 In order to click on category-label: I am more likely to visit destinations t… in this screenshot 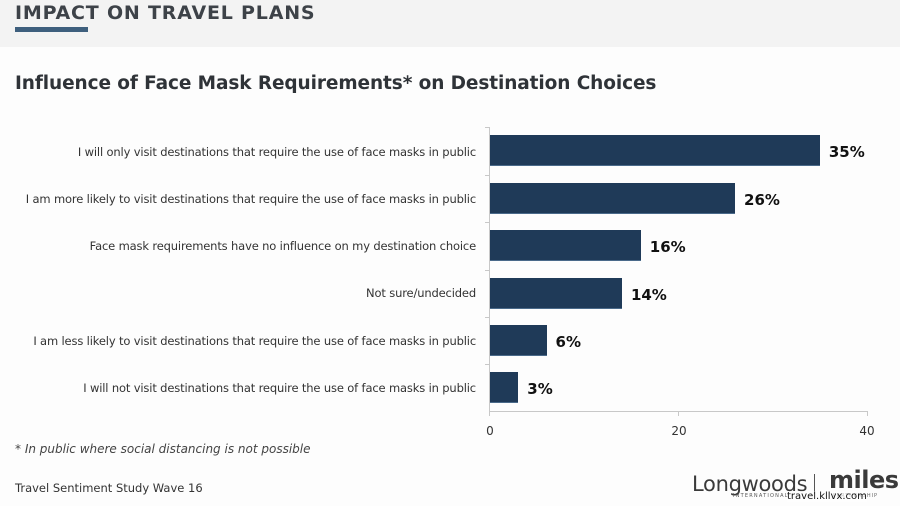, I will do `click(250, 199)`.